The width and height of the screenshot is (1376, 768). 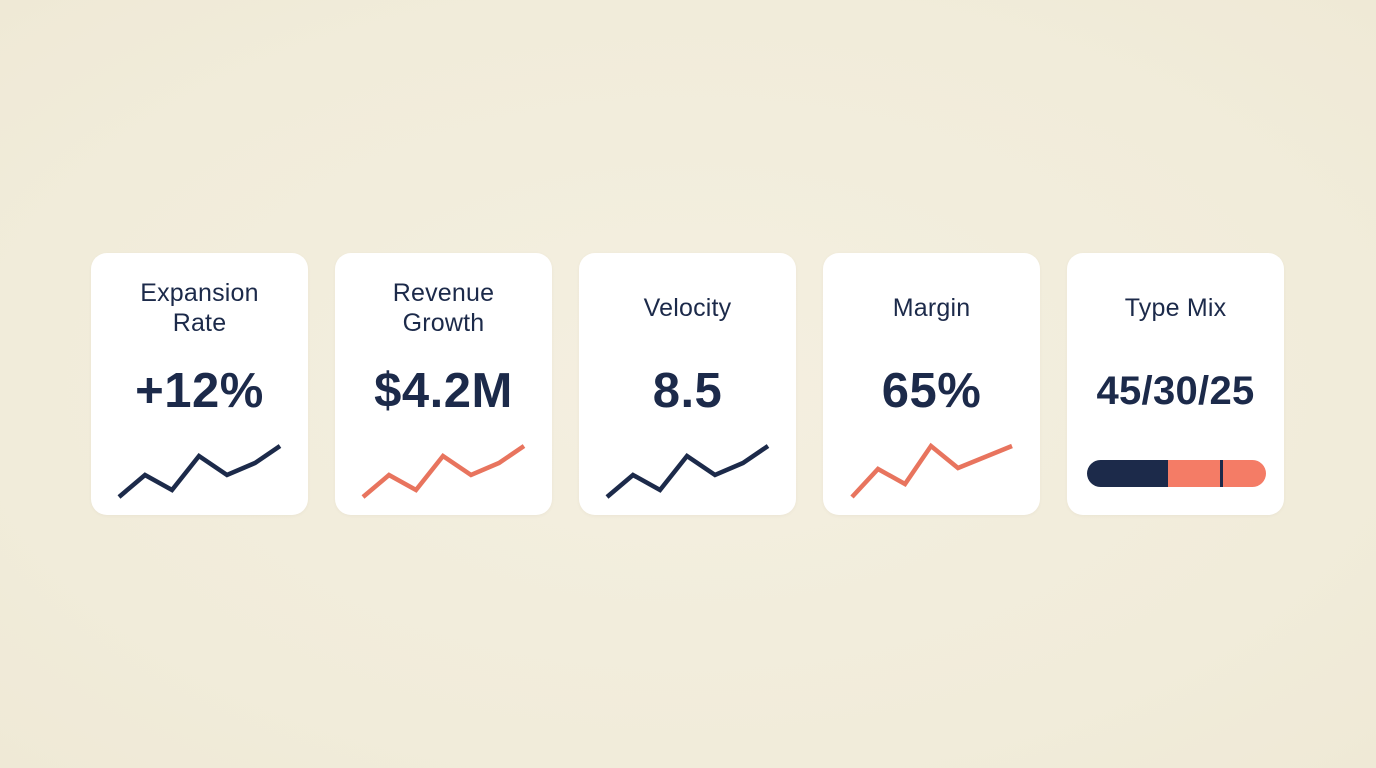 I want to click on kpi-card-velocity: Velocity 8.5, so click(x=687, y=384).